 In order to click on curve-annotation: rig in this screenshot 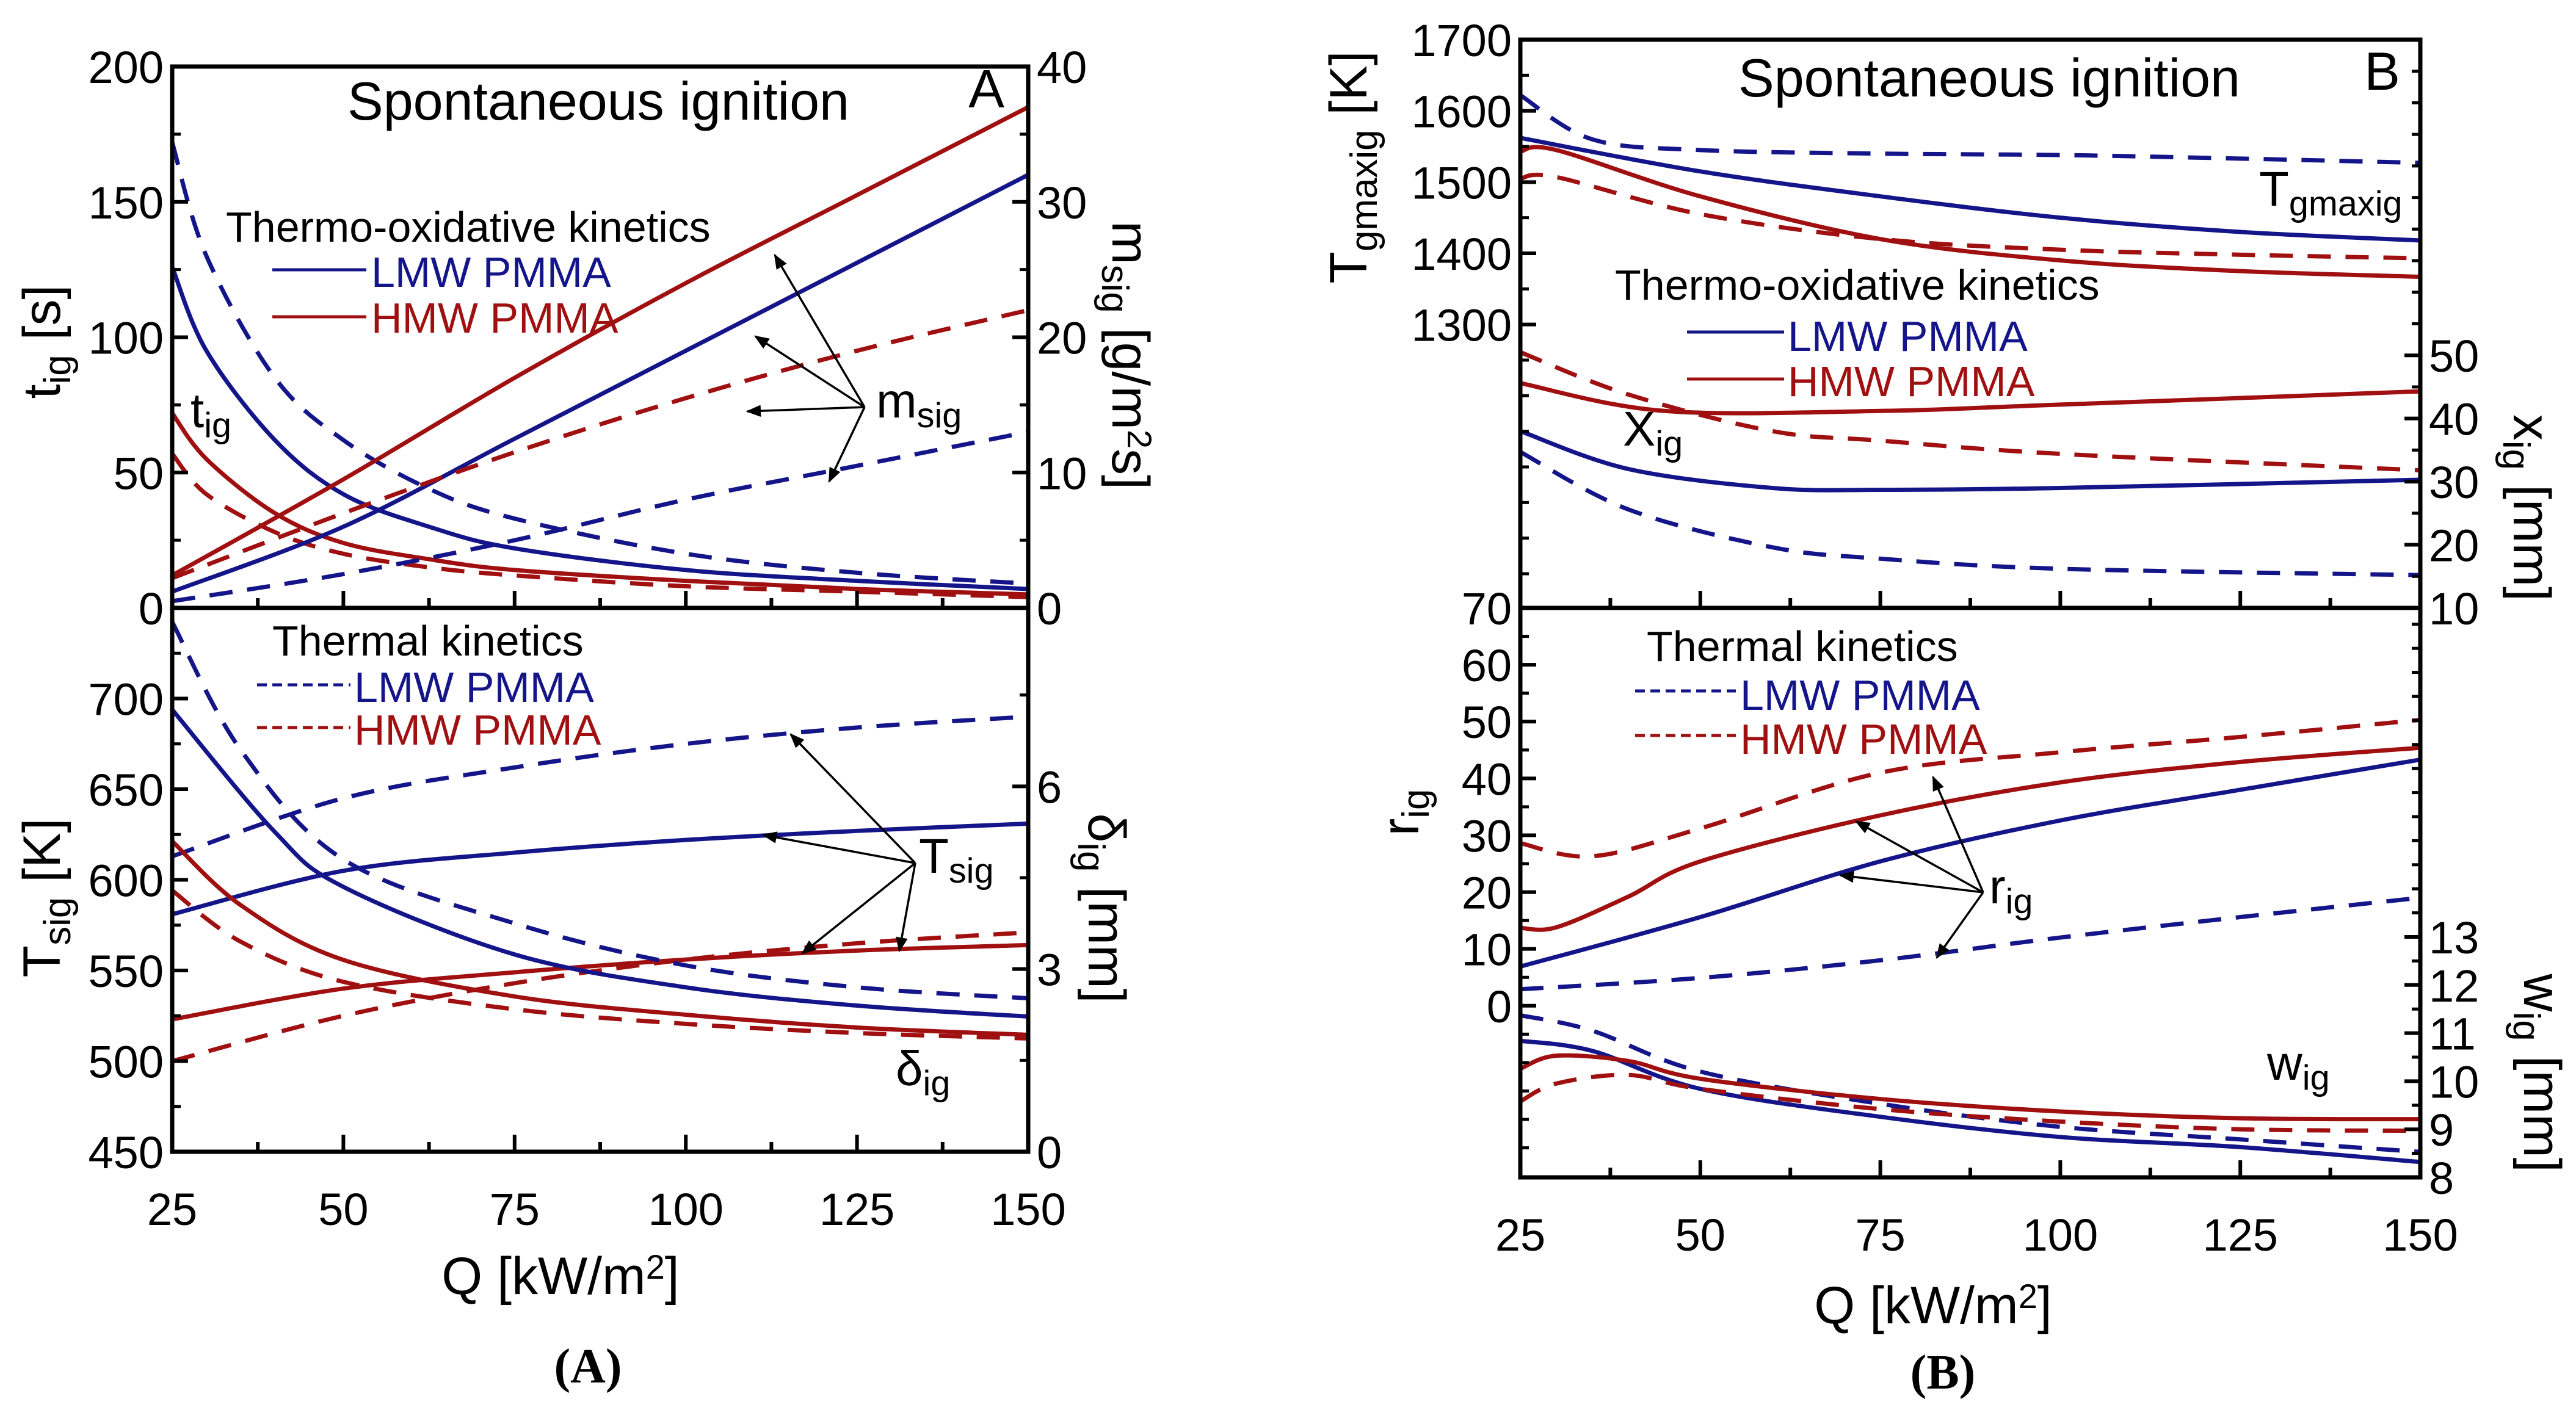, I will do `click(2011, 890)`.